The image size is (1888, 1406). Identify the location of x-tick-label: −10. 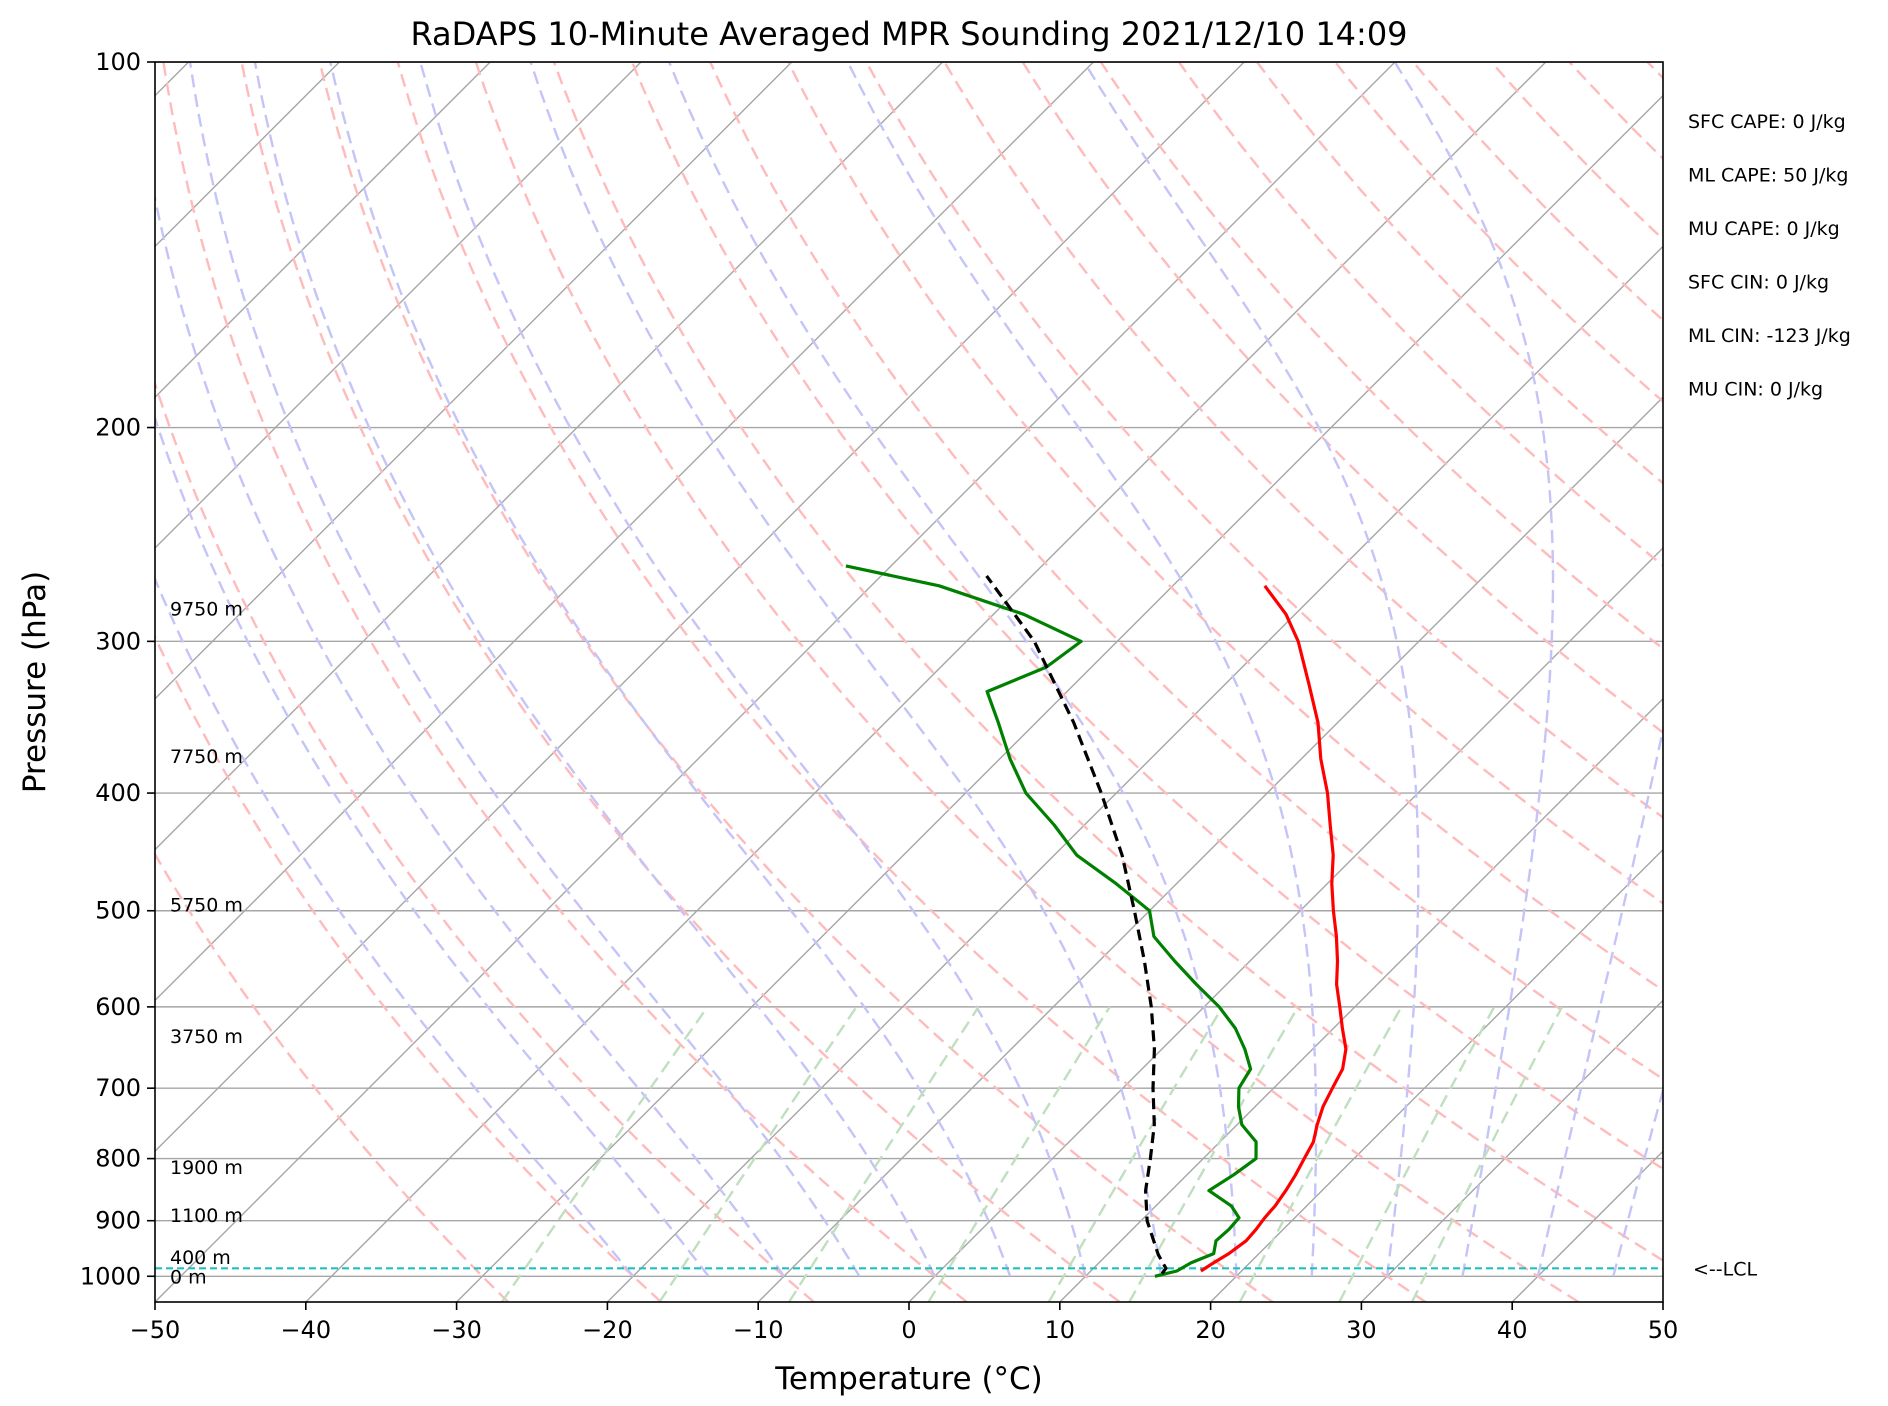
(758, 1330).